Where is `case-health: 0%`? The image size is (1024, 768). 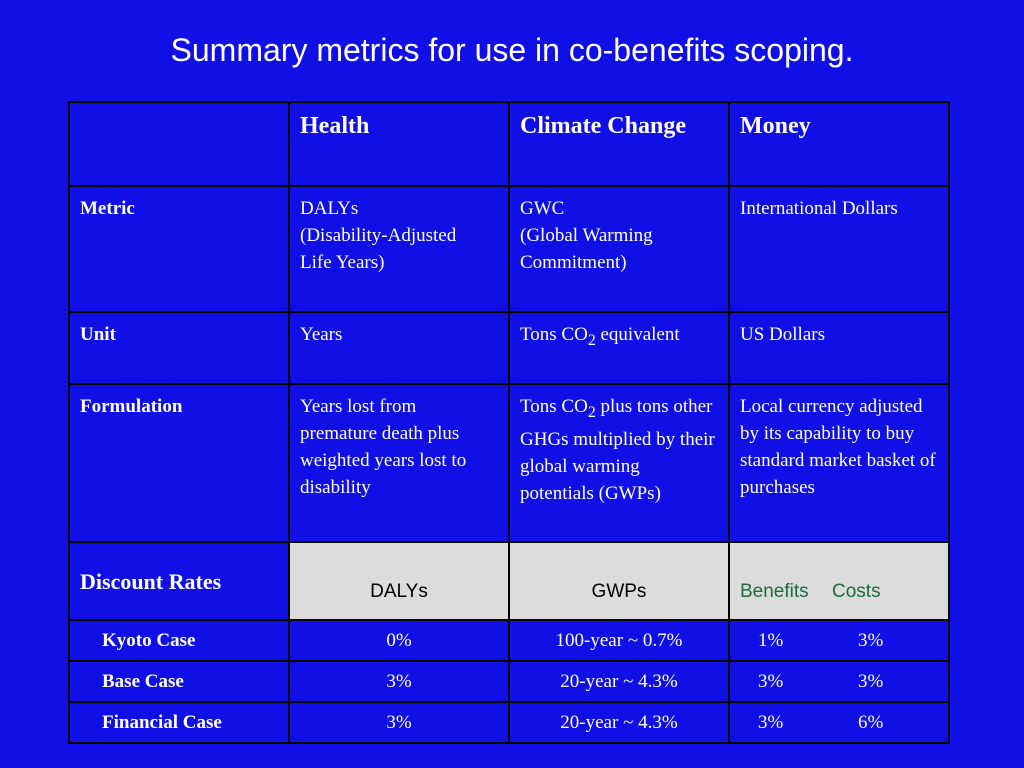
case-health: 0% is located at coordinates (399, 640).